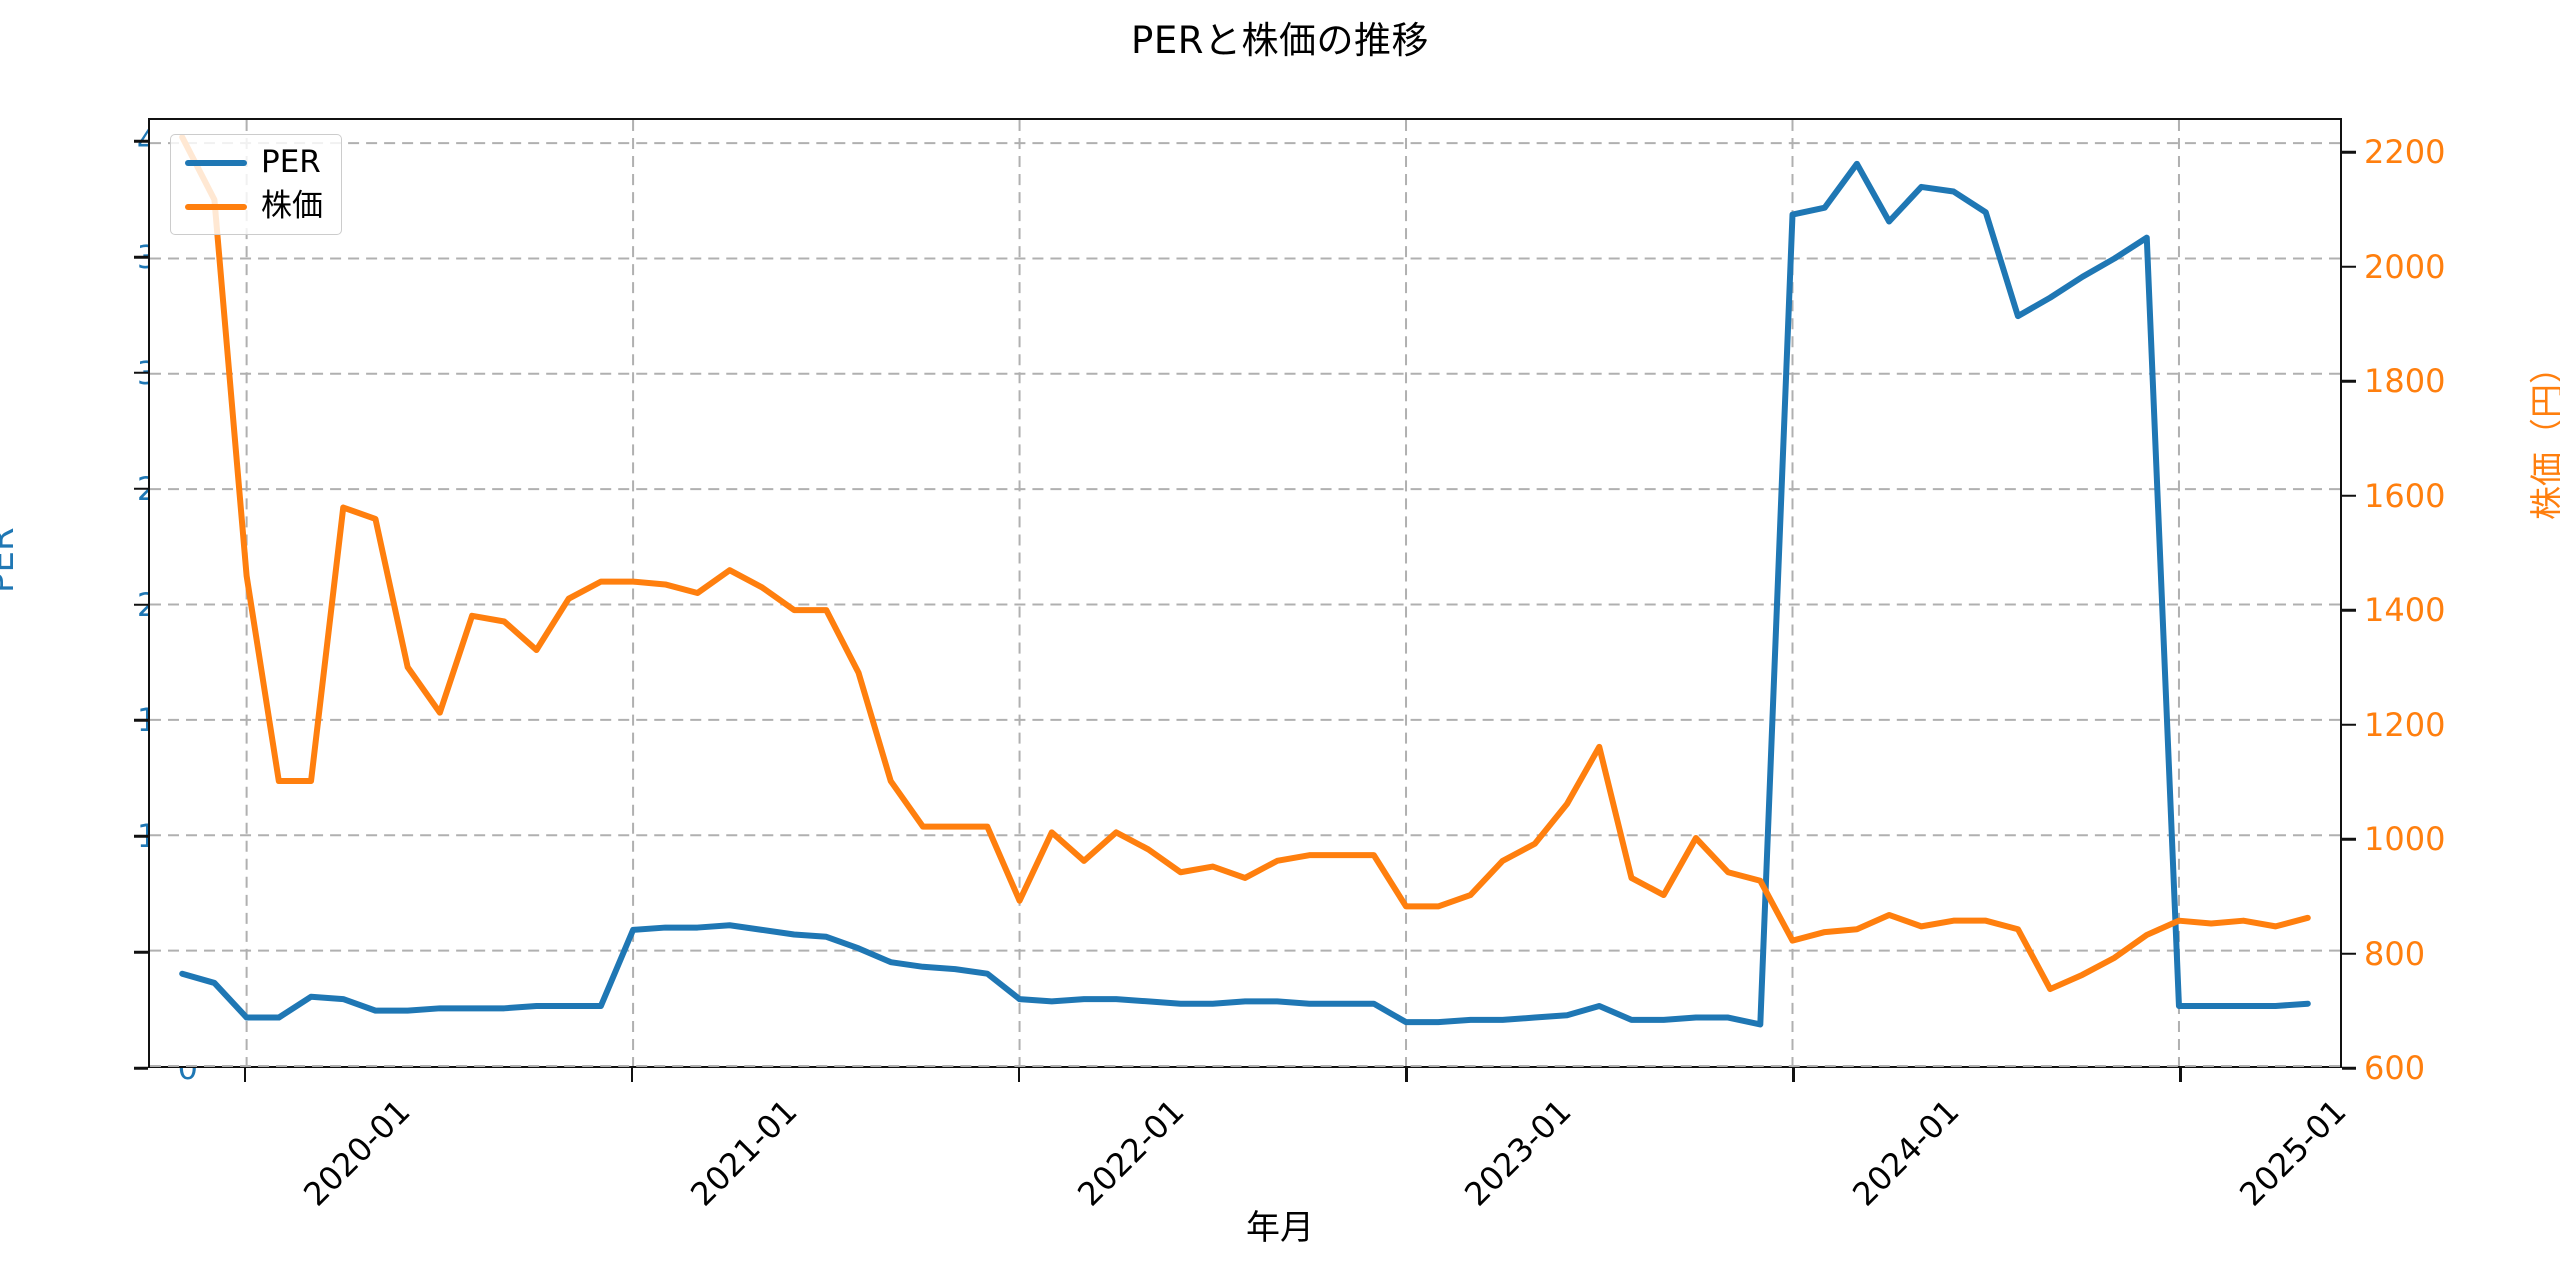 The width and height of the screenshot is (2560, 1269). What do you see at coordinates (256, 184) in the screenshot?
I see `chart-legend: PER 株価` at bounding box center [256, 184].